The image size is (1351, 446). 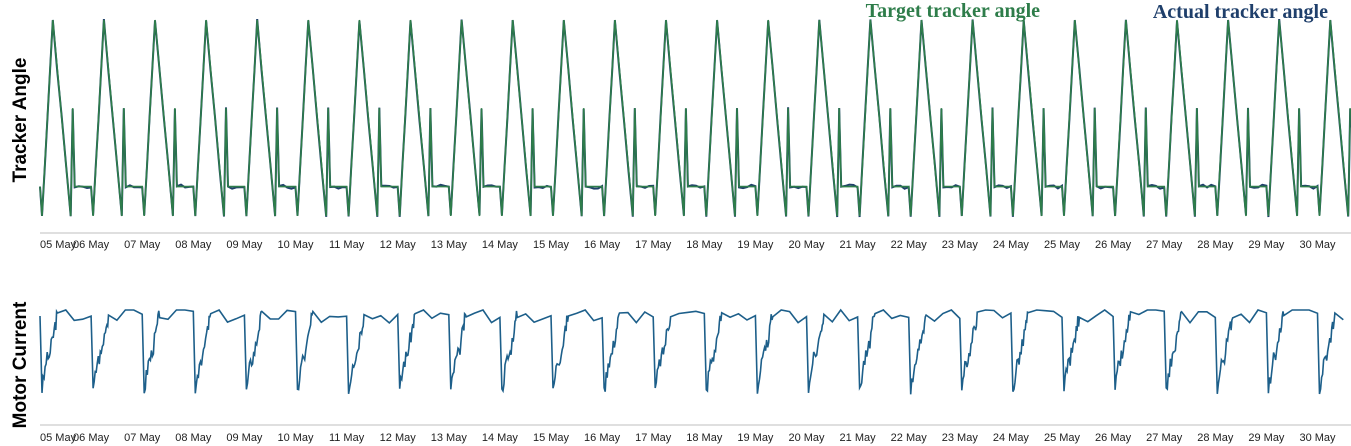 I want to click on legend-target-tracker-angle: Target tracker angle, so click(x=953, y=11).